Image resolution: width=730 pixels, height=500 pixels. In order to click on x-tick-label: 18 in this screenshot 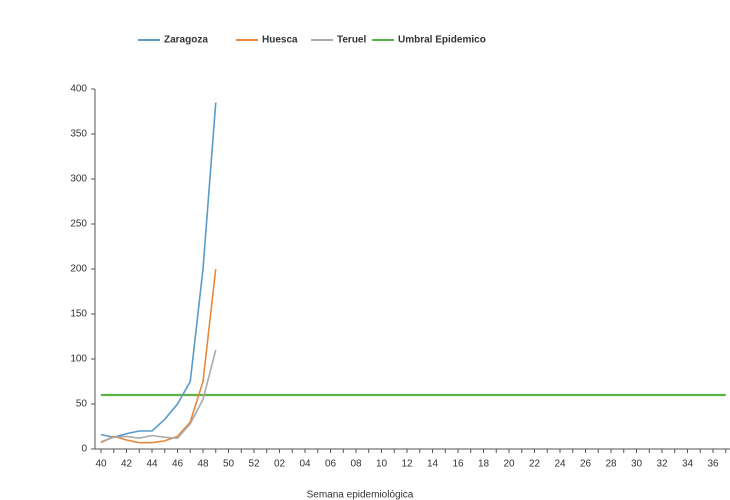, I will do `click(484, 464)`.